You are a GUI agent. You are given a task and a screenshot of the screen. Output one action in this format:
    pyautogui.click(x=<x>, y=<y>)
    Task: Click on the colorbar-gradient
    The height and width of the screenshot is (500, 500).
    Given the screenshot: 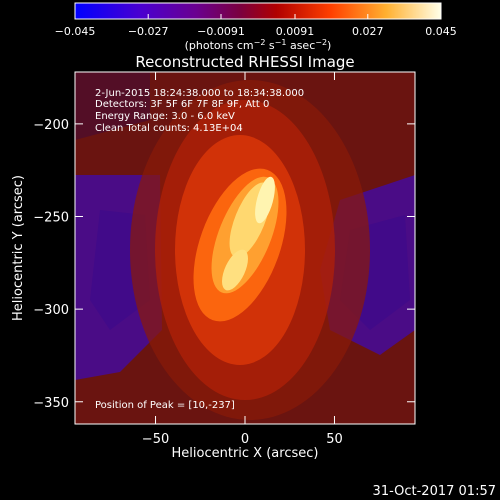 What is the action you would take?
    pyautogui.click(x=258, y=11)
    